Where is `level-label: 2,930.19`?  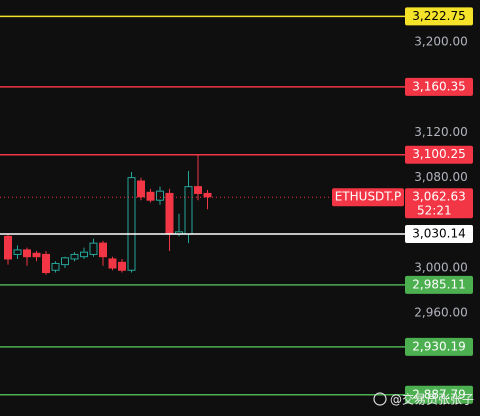
level-label: 2,930.19 is located at coordinates (438, 346).